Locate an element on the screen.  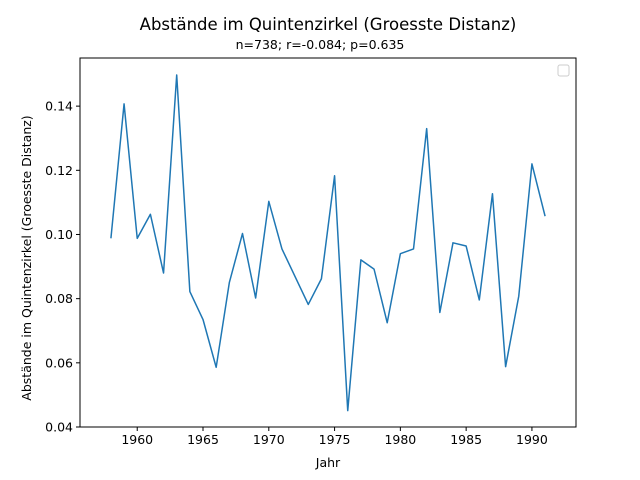
y-tick-label: 0.10 is located at coordinates (59, 234).